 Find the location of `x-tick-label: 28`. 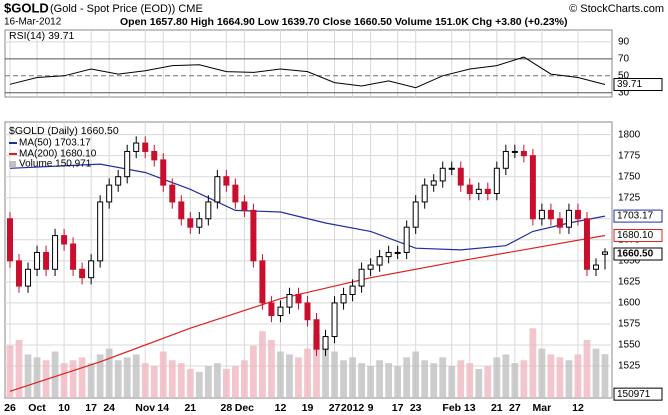

x-tick-label: 28 is located at coordinates (227, 408).